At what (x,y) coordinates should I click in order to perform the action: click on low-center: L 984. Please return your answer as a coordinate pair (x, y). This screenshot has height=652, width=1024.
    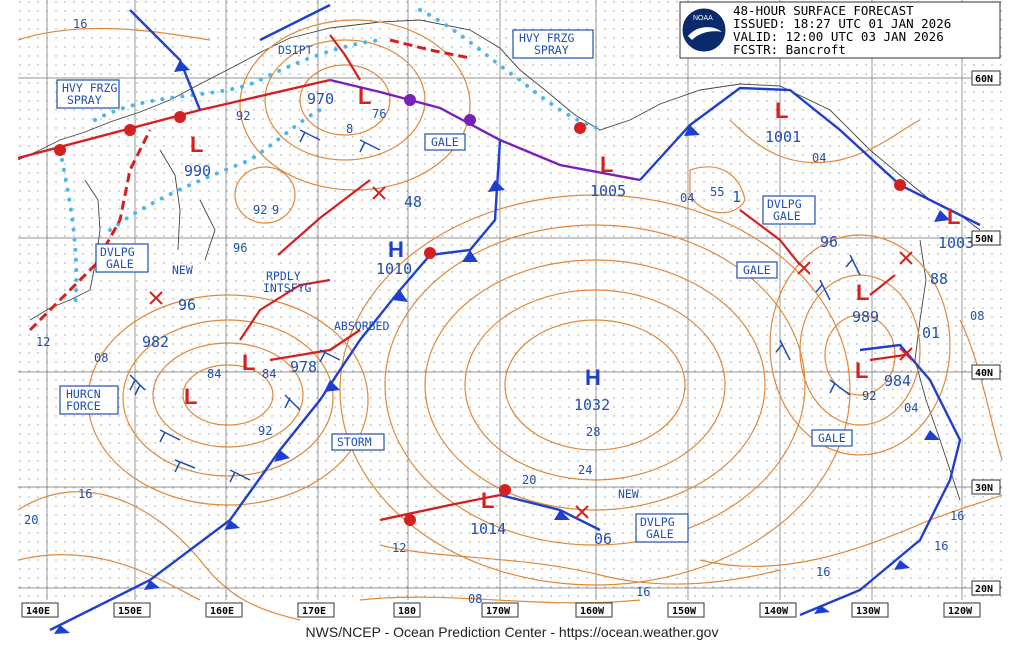
    Looking at the image, I should click on (883, 374).